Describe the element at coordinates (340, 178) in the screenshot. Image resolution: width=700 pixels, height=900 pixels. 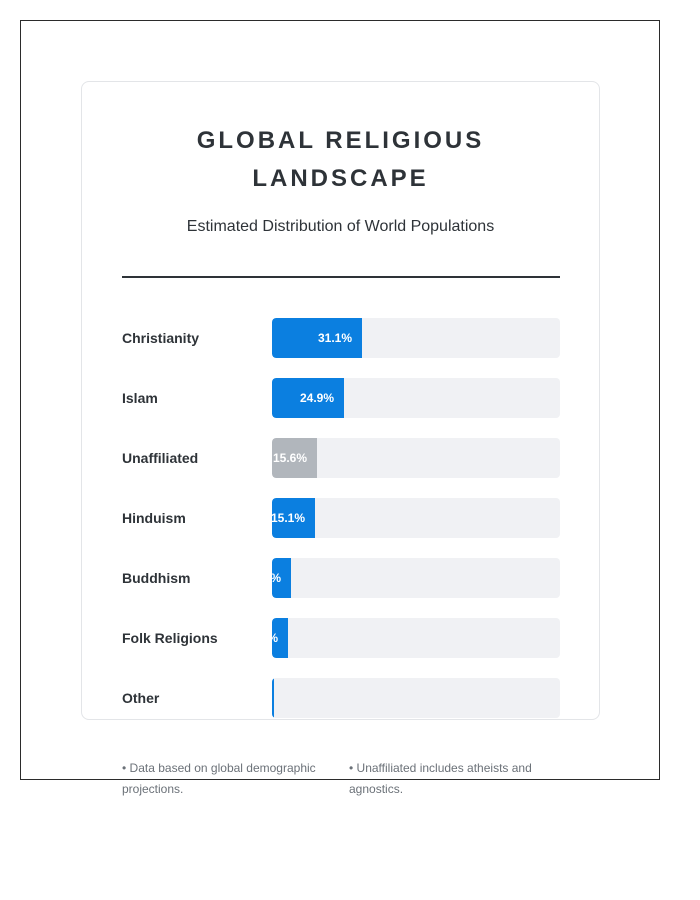
I see `chart-title-line-2: LANDSCAPE` at that location.